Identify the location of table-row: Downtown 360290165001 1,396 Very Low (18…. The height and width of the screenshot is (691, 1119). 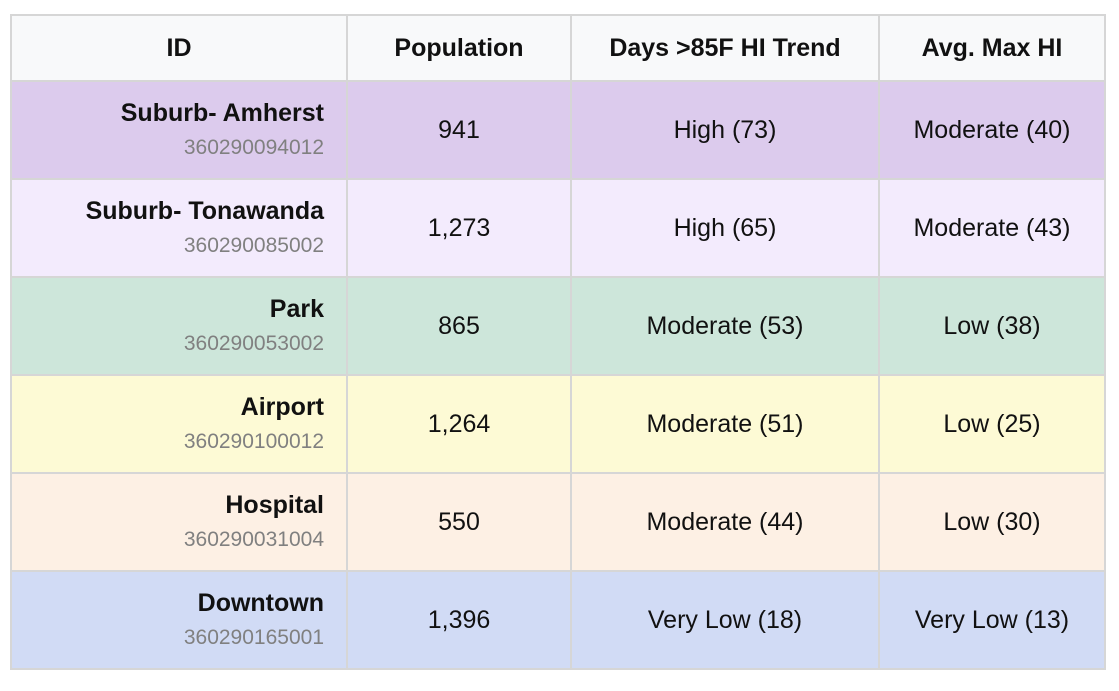
(558, 620).